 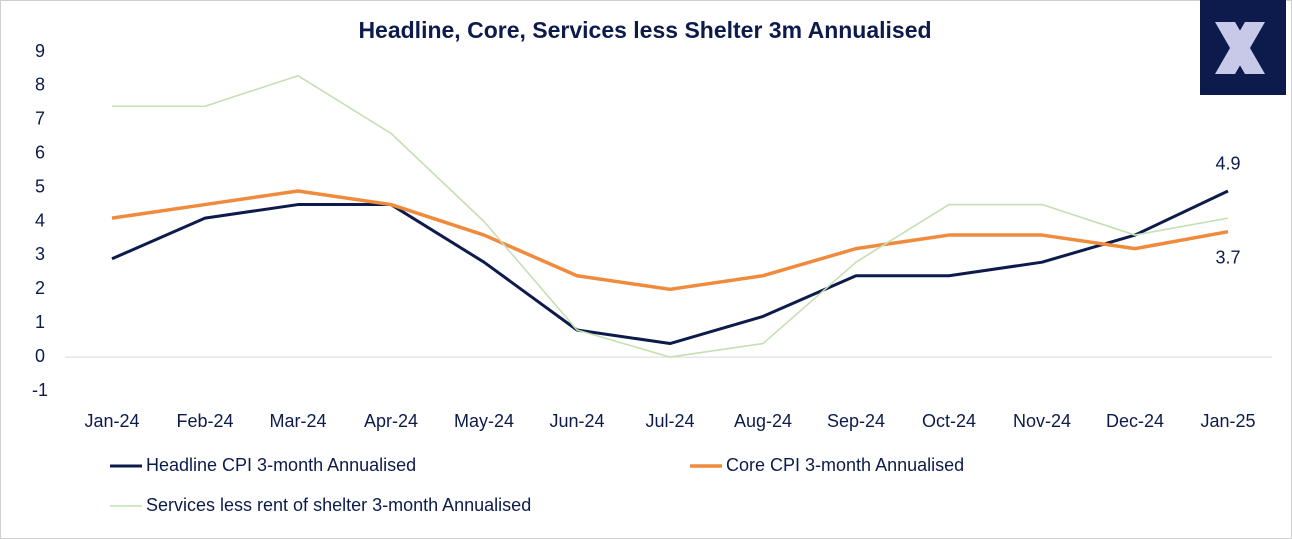 I want to click on legend-label: Headline CPI 3-month Annualised, so click(x=281, y=465).